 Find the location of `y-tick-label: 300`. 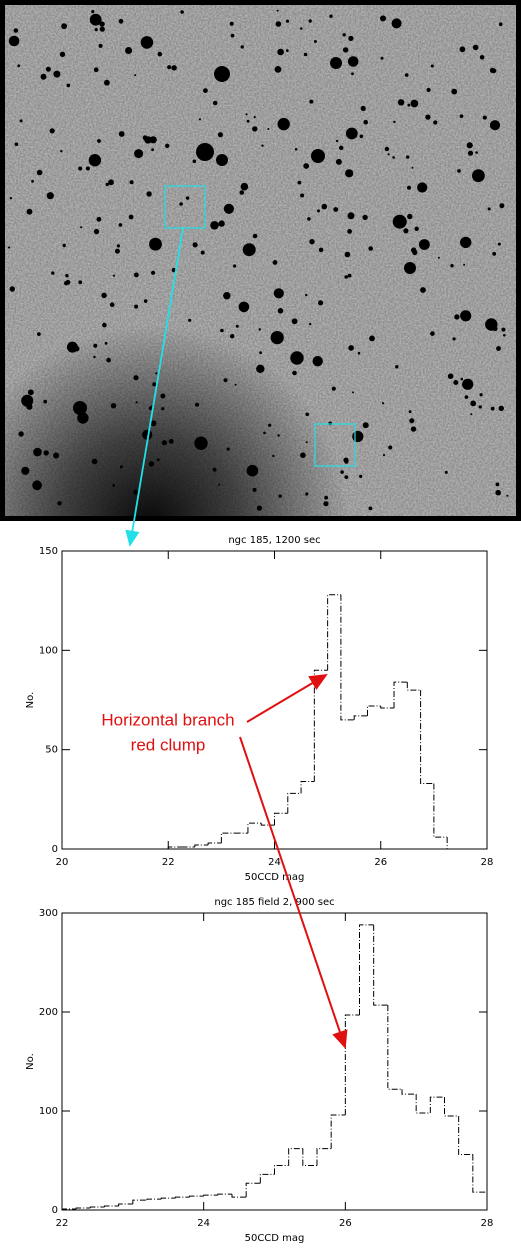

y-tick-label: 300 is located at coordinates (48, 913).